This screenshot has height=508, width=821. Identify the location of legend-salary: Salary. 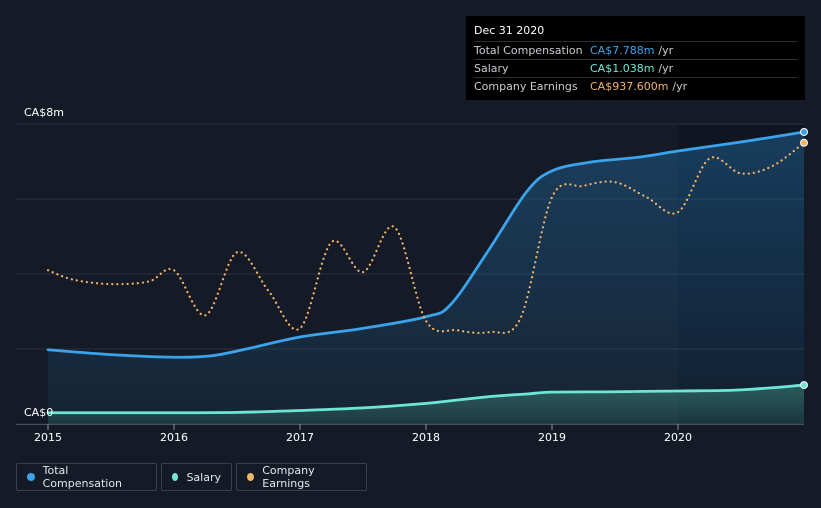
(196, 477).